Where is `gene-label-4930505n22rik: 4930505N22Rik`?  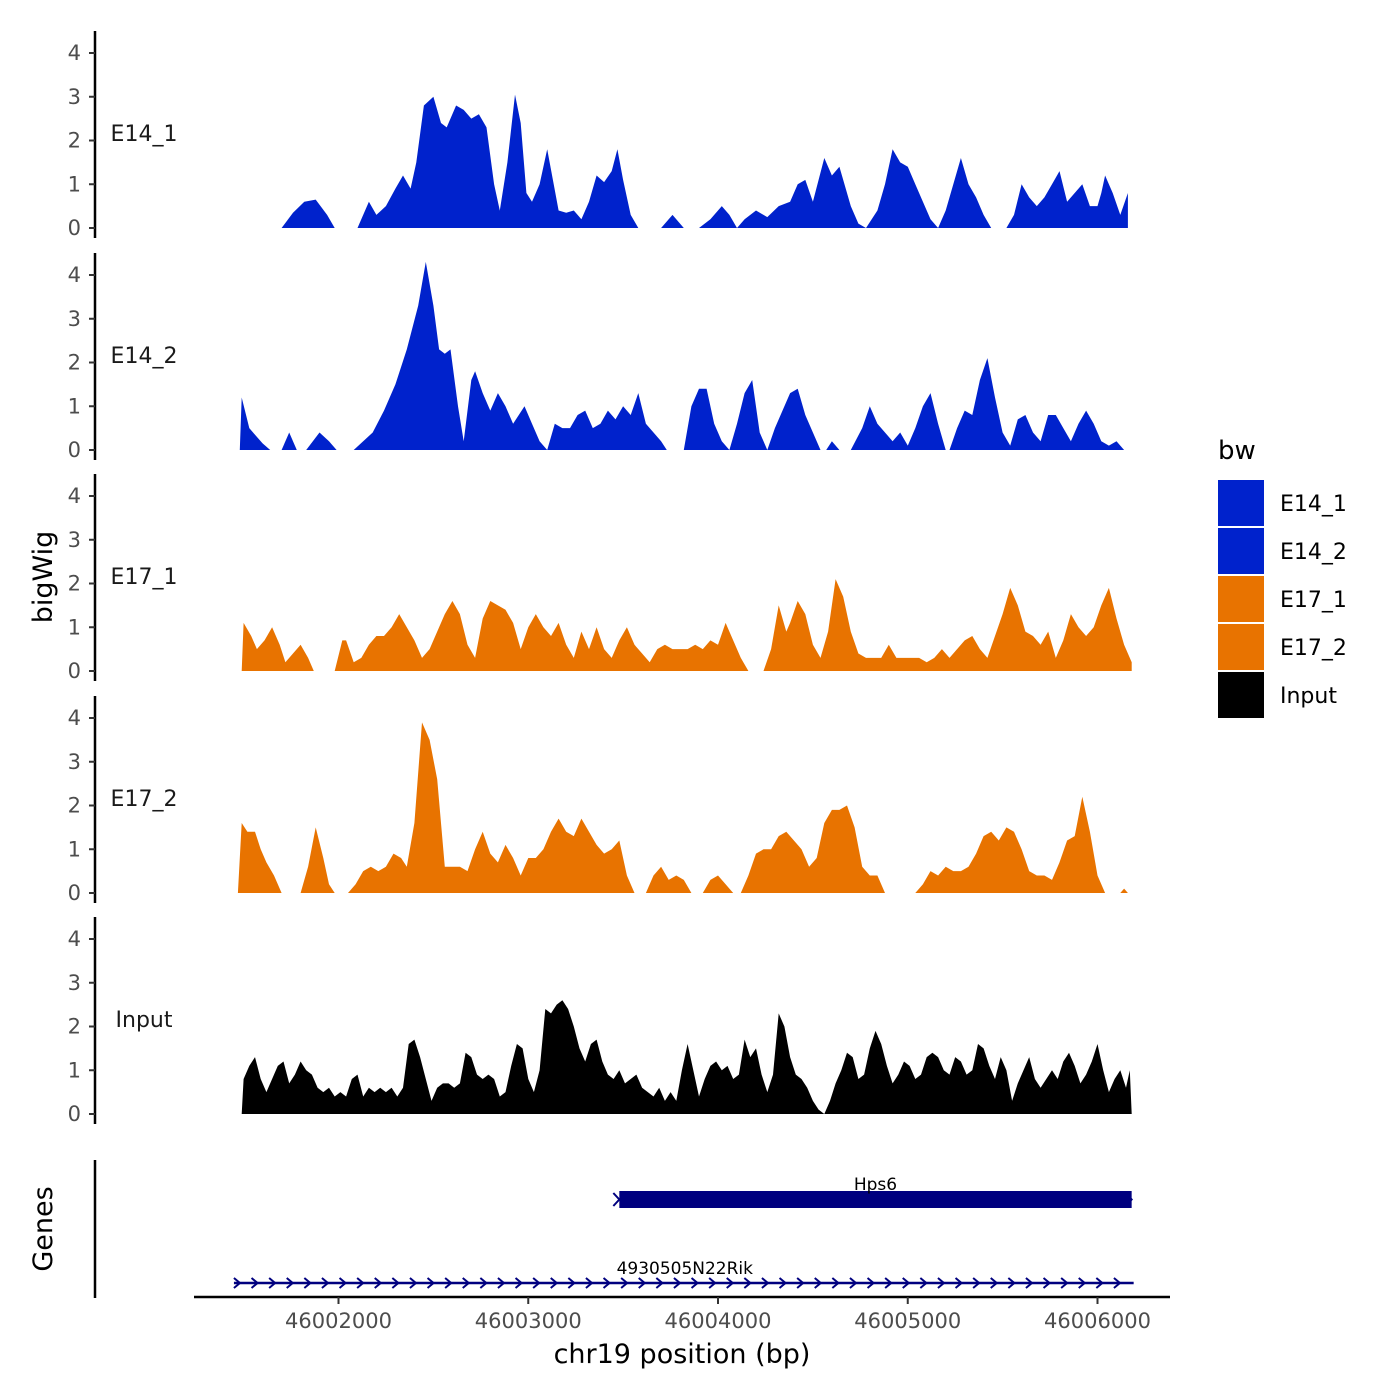 gene-label-4930505n22rik: 4930505N22Rik is located at coordinates (685, 1269).